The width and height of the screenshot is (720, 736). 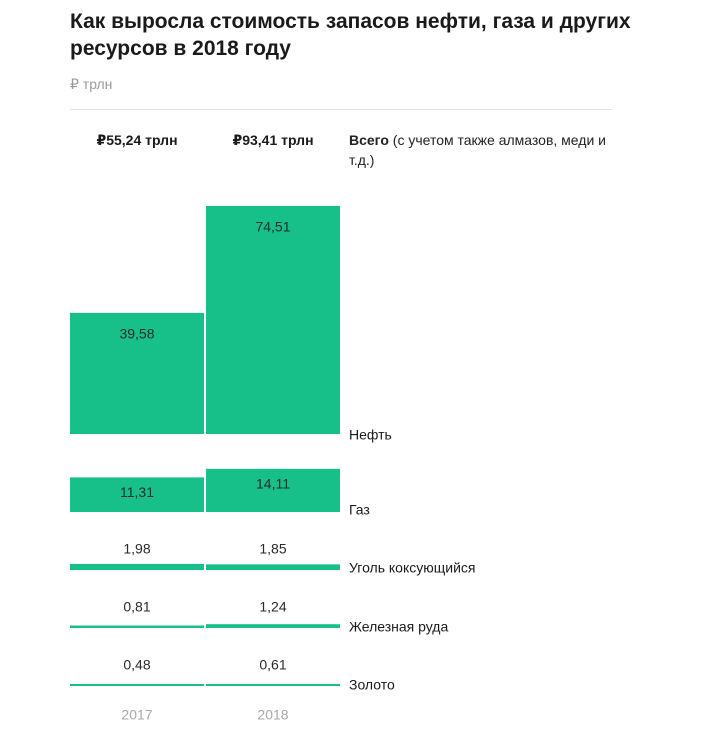 What do you see at coordinates (137, 566) in the screenshot?
I see `bar-2-2017` at bounding box center [137, 566].